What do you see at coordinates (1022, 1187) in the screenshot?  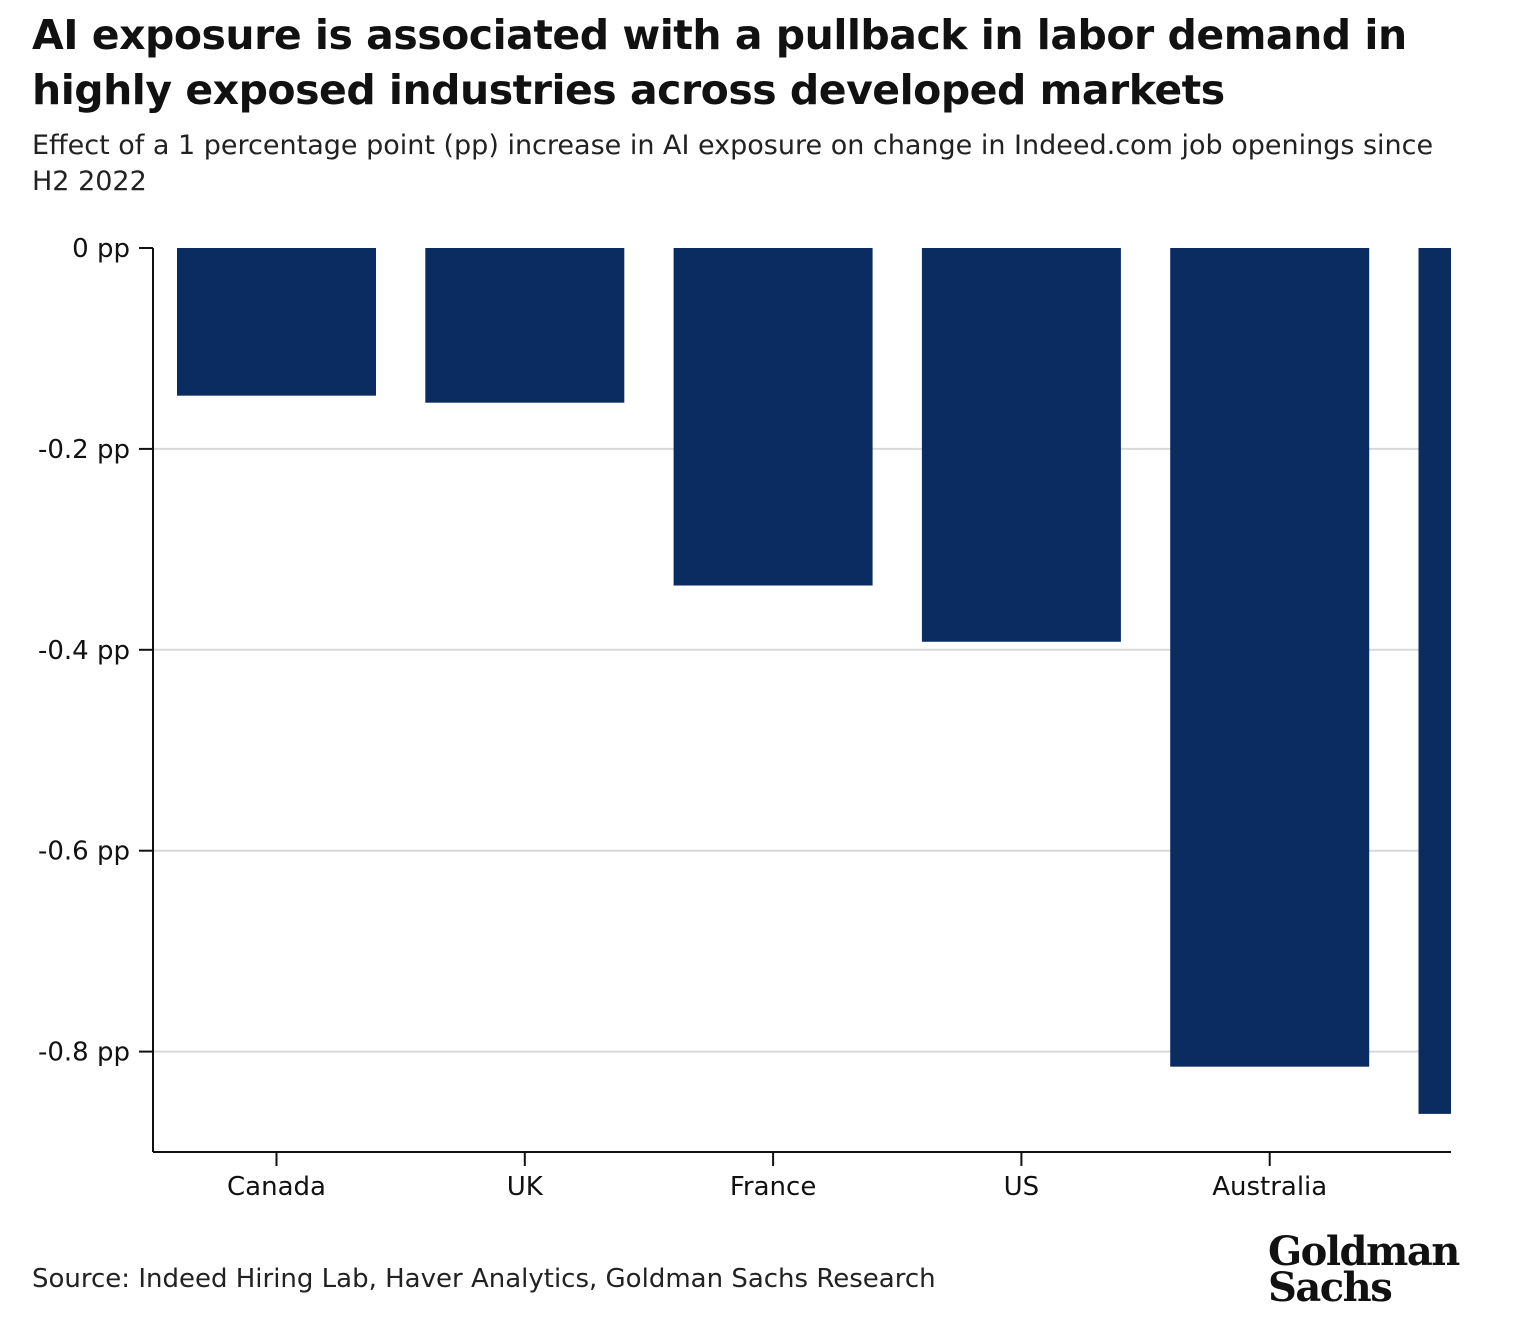 I see `x-tick-label: US` at bounding box center [1022, 1187].